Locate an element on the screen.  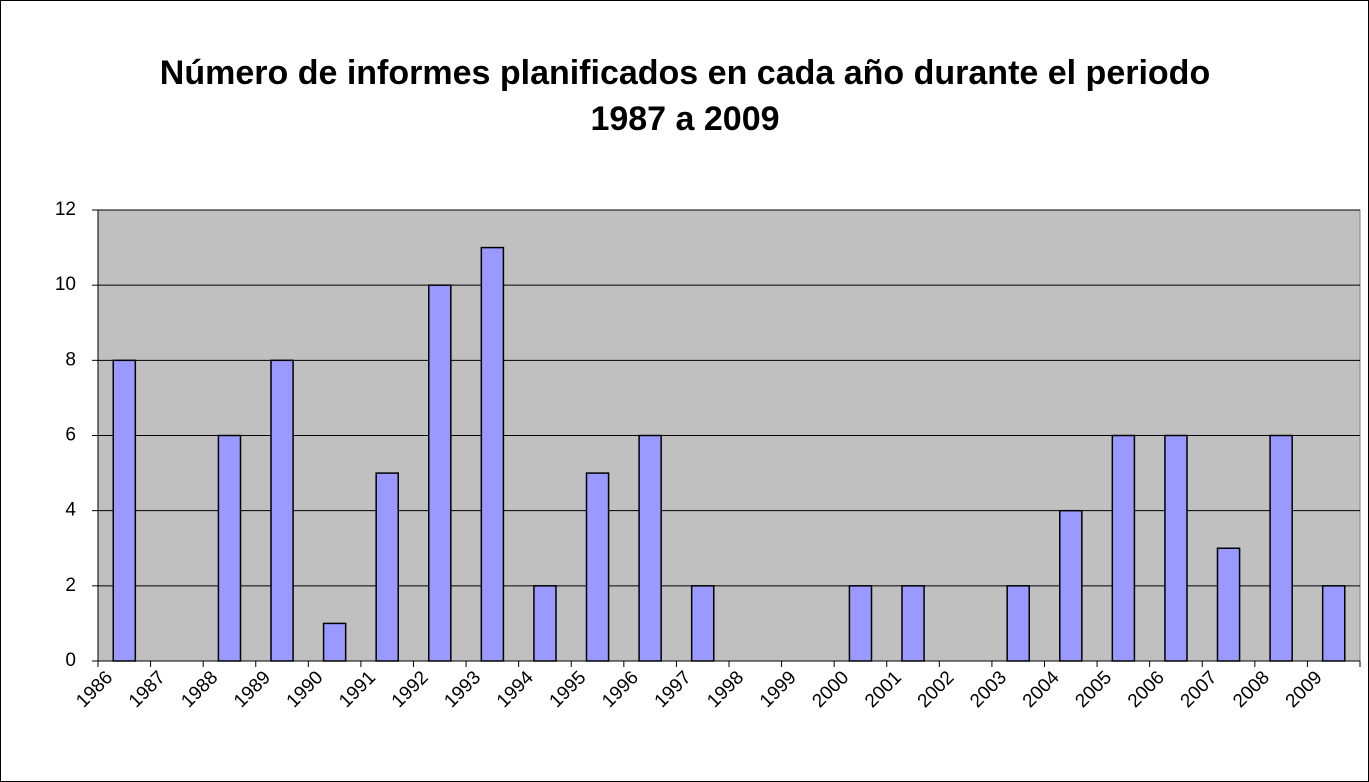
x-tick-label: 1988 is located at coordinates (200, 689).